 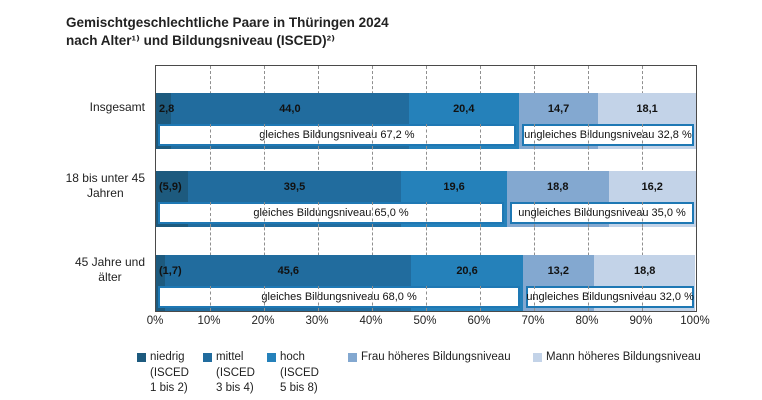 What do you see at coordinates (117, 107) in the screenshot?
I see `row-label-insgesamt: Insgesamt` at bounding box center [117, 107].